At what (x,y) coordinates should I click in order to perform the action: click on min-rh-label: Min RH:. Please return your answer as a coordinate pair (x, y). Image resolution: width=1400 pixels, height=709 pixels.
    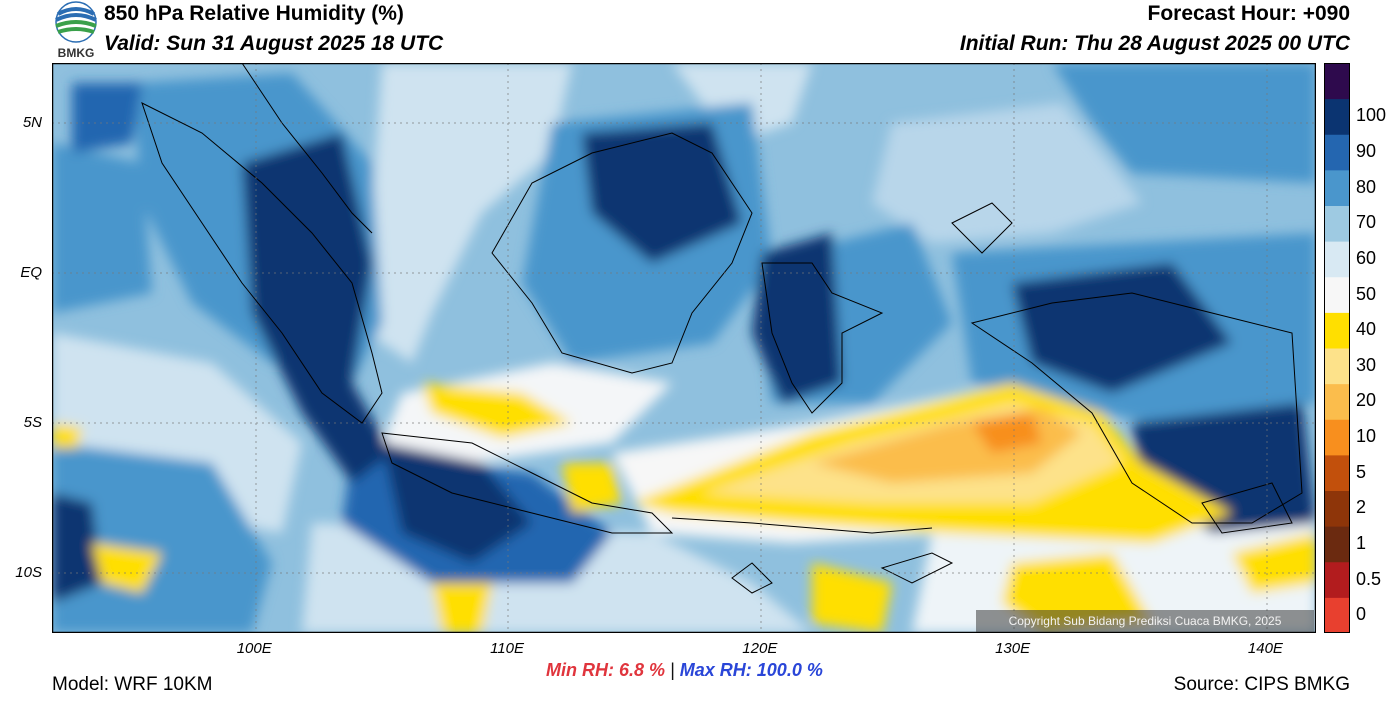
    Looking at the image, I should click on (580, 670).